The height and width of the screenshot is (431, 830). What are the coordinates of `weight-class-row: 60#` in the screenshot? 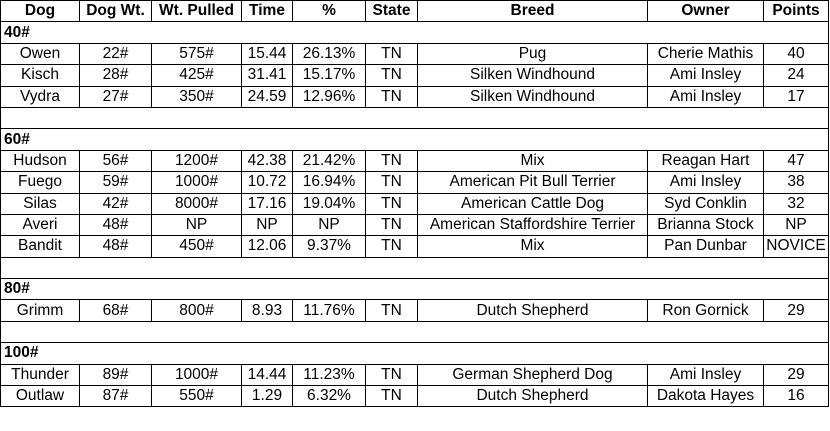 It's located at (414, 139).